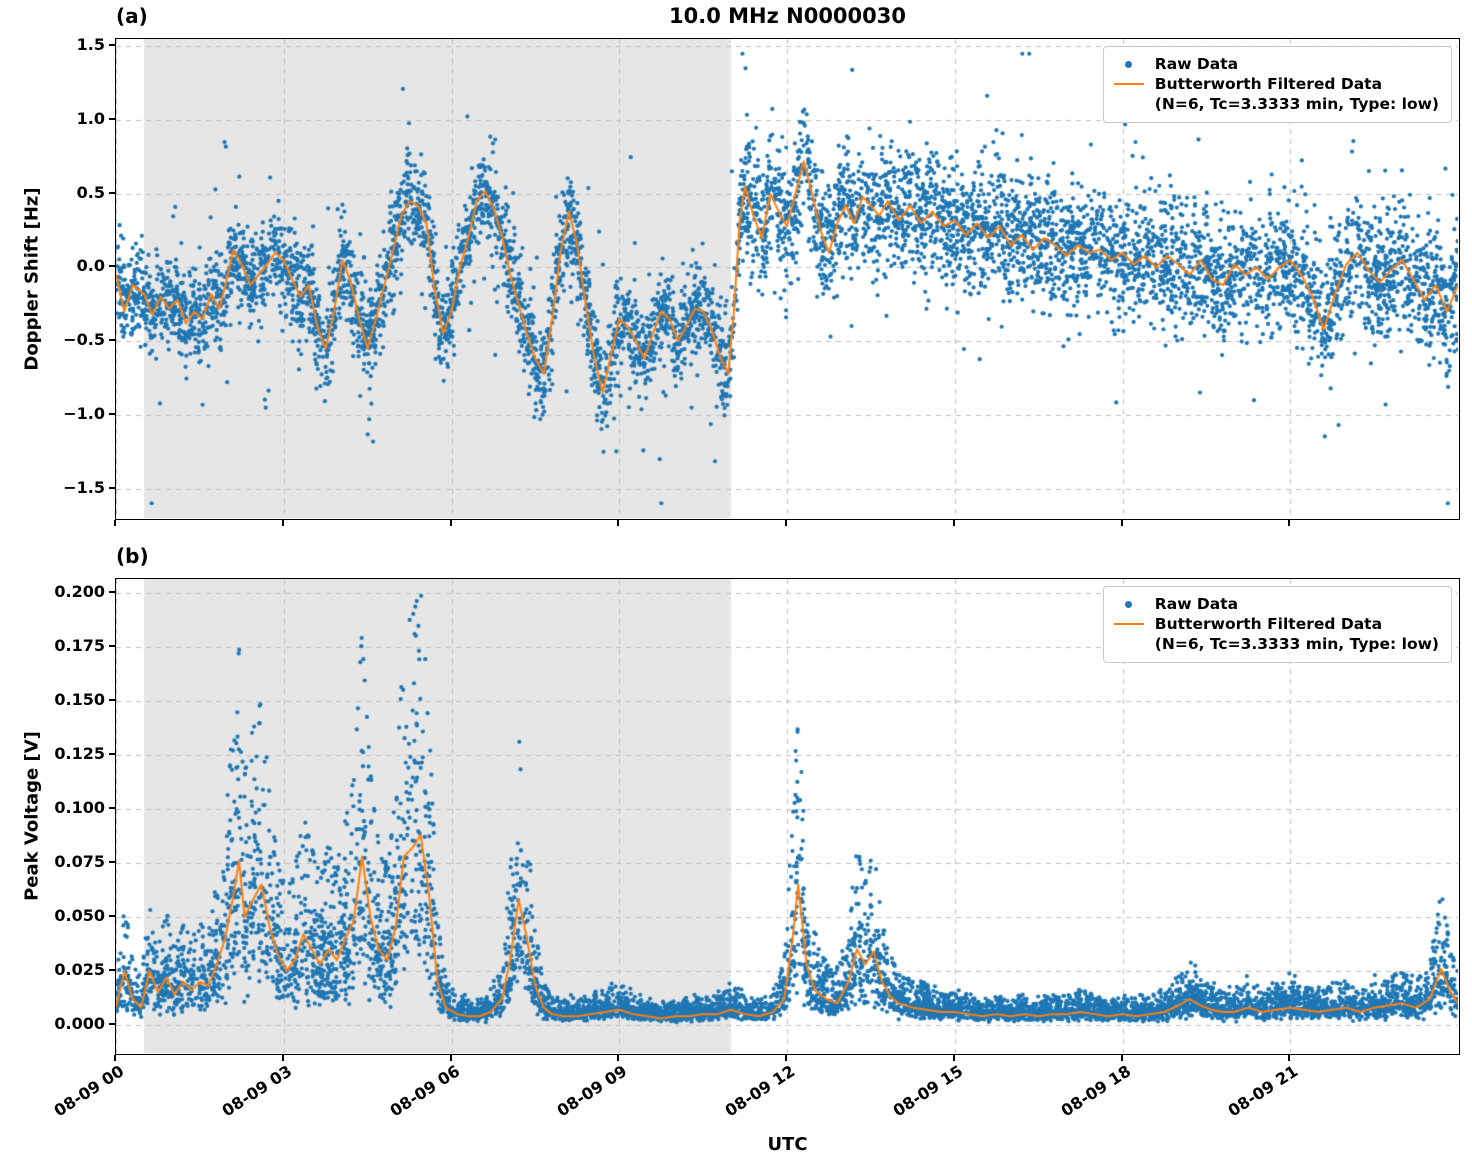  I want to click on y-tick-label: 0.100, so click(79, 807).